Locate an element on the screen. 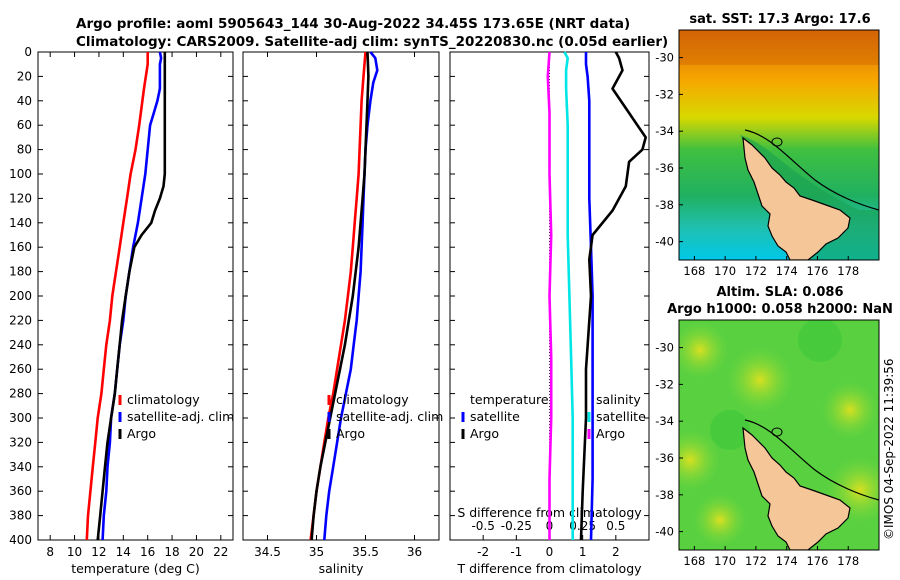 This screenshot has width=900, height=580. depth-tick-label: 200 is located at coordinates (20, 296).